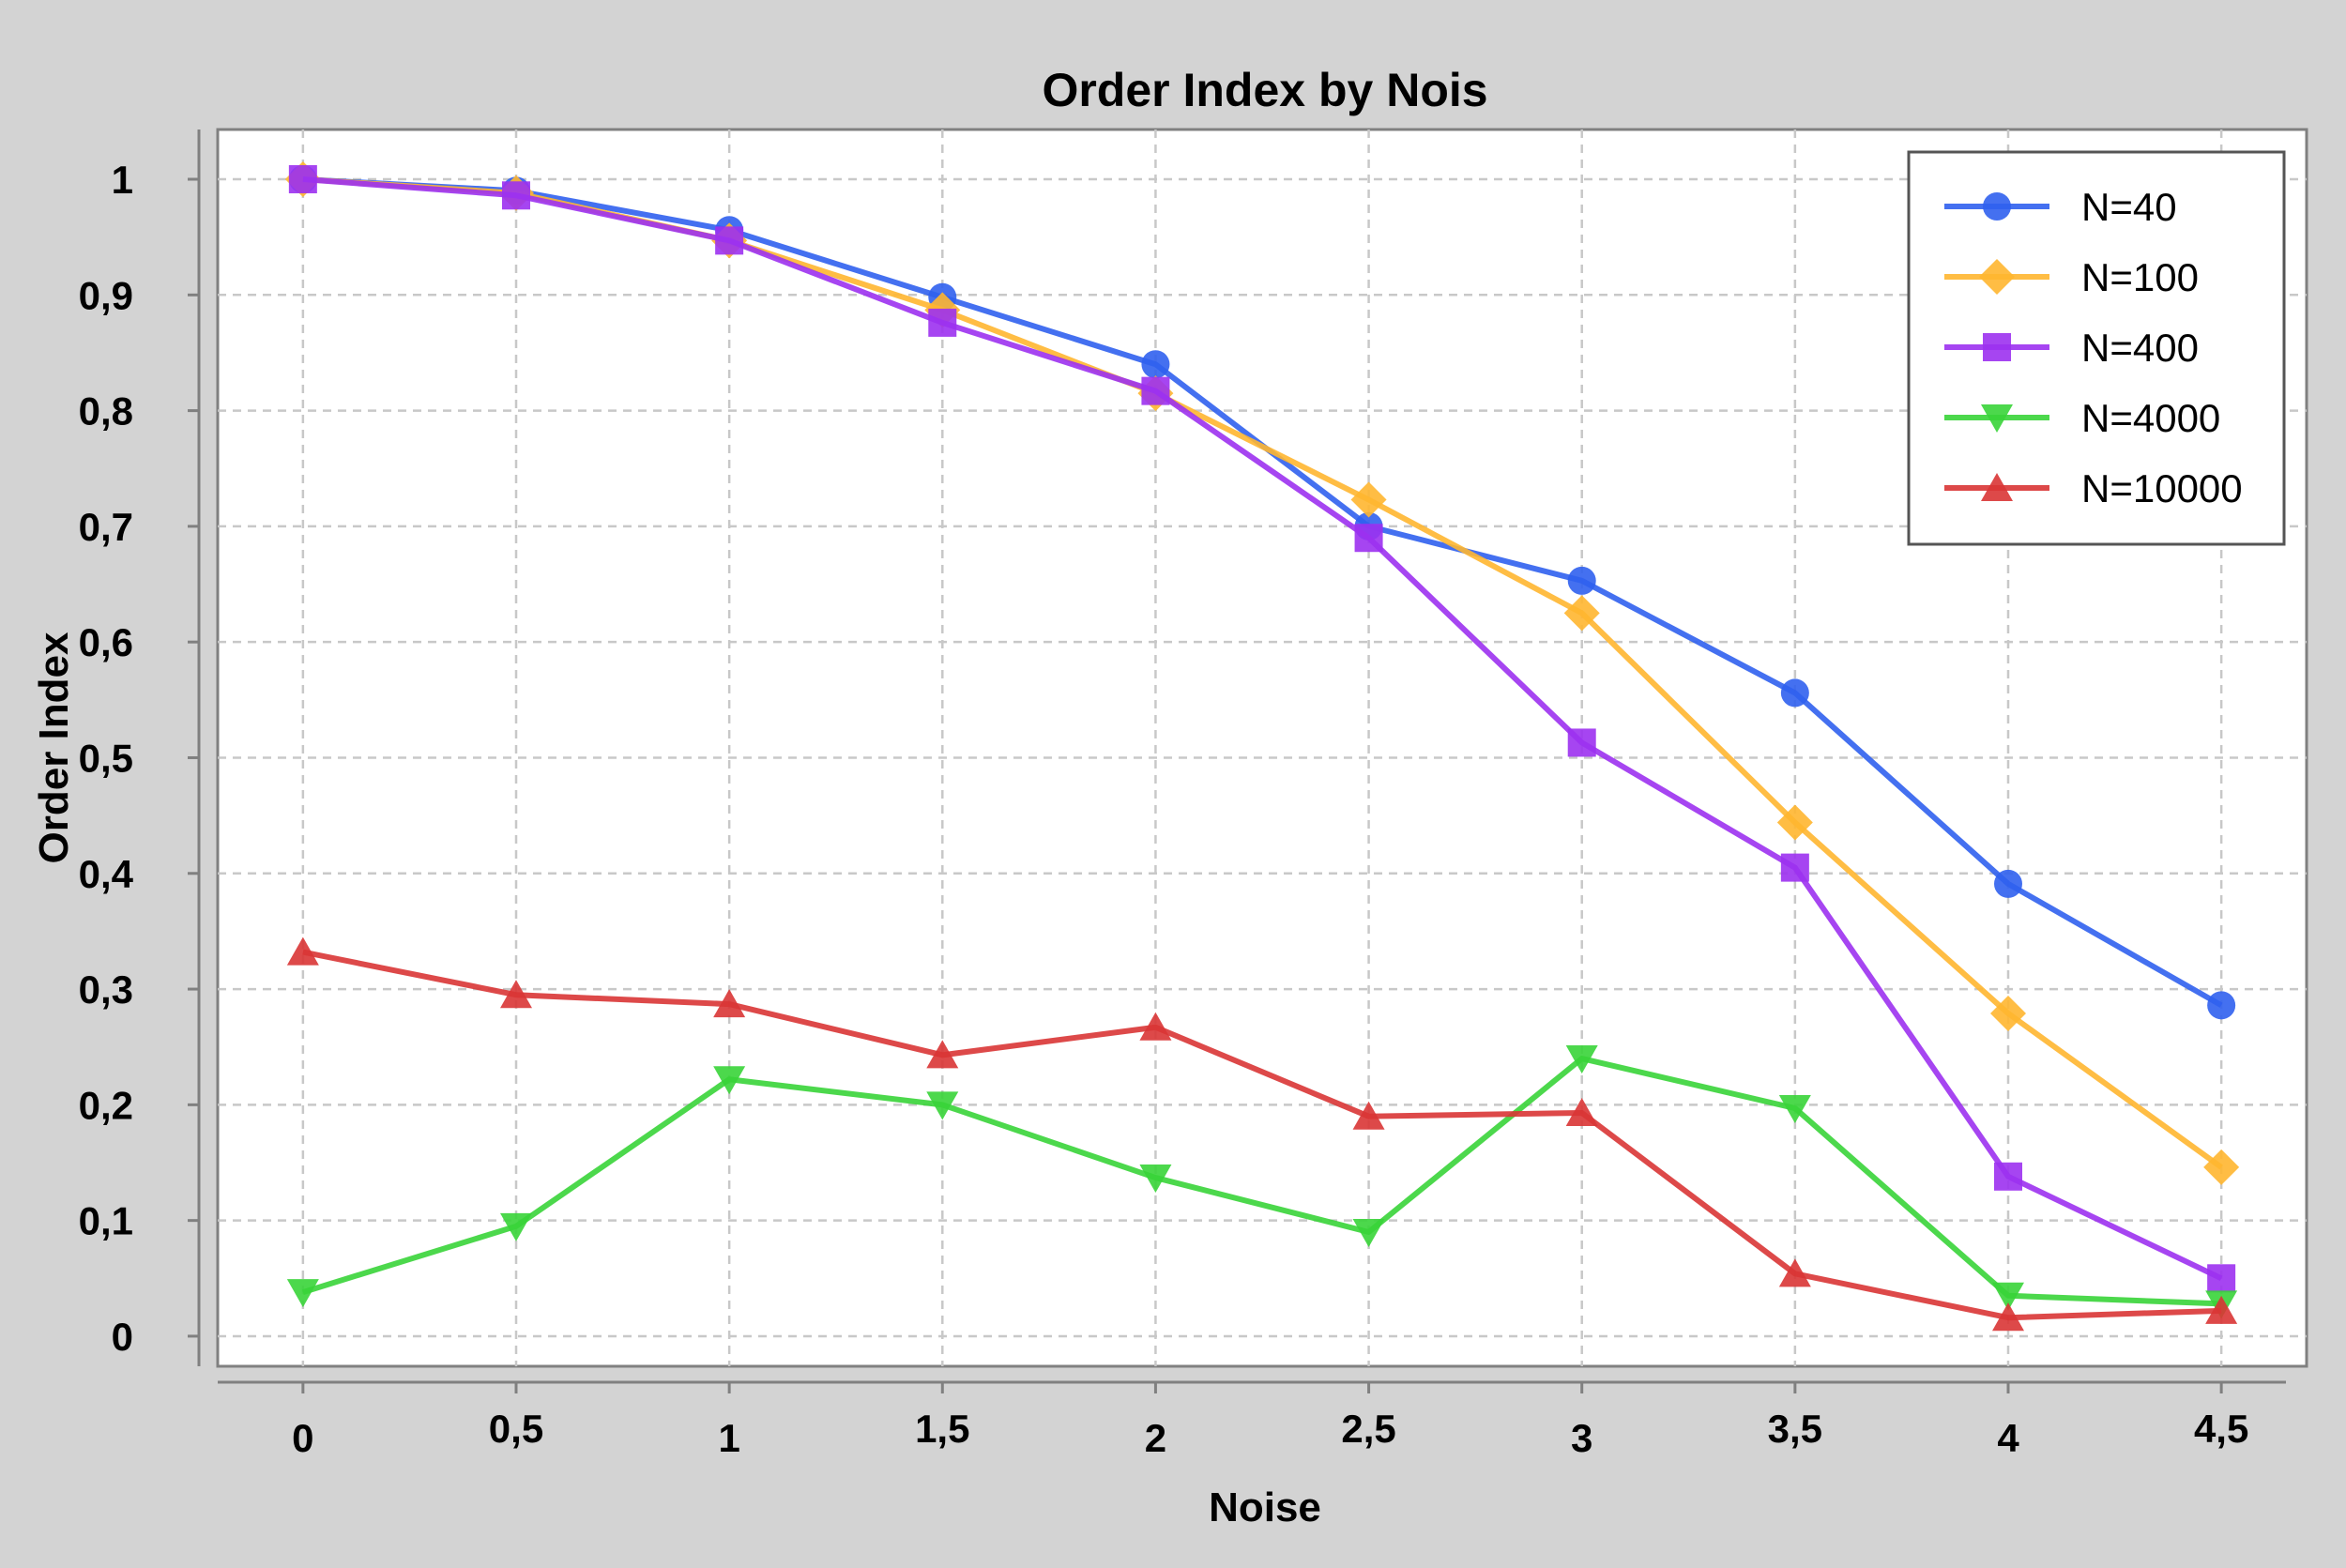  Describe the element at coordinates (1265, 1507) in the screenshot. I see `x-axis-label: Noise` at that location.